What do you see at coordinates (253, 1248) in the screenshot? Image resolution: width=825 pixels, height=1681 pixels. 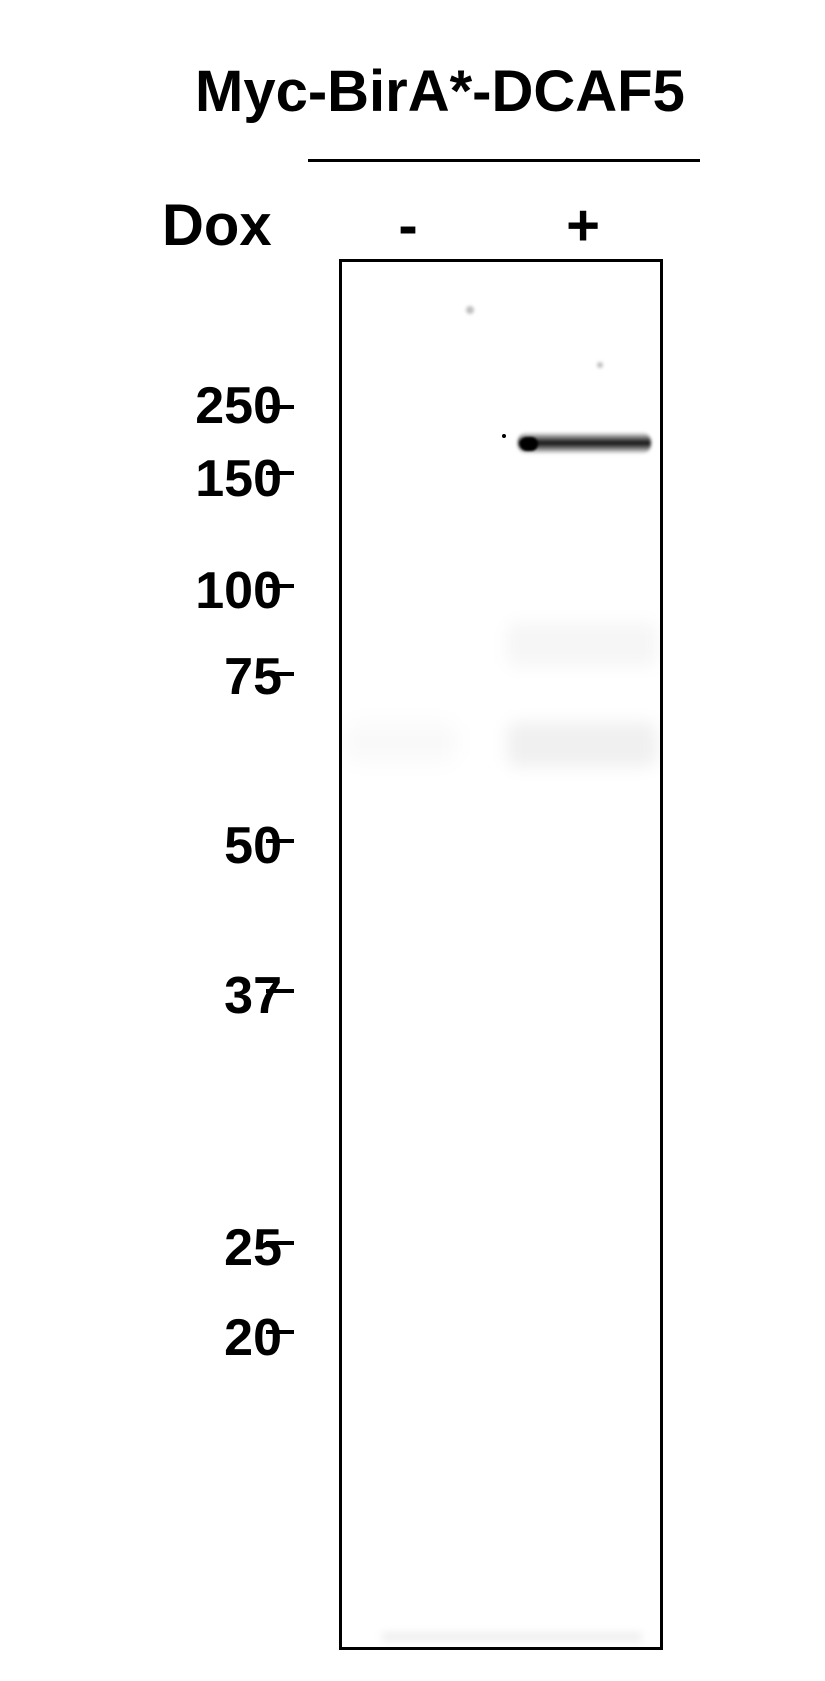 I see `marker-label-25: 25` at bounding box center [253, 1248].